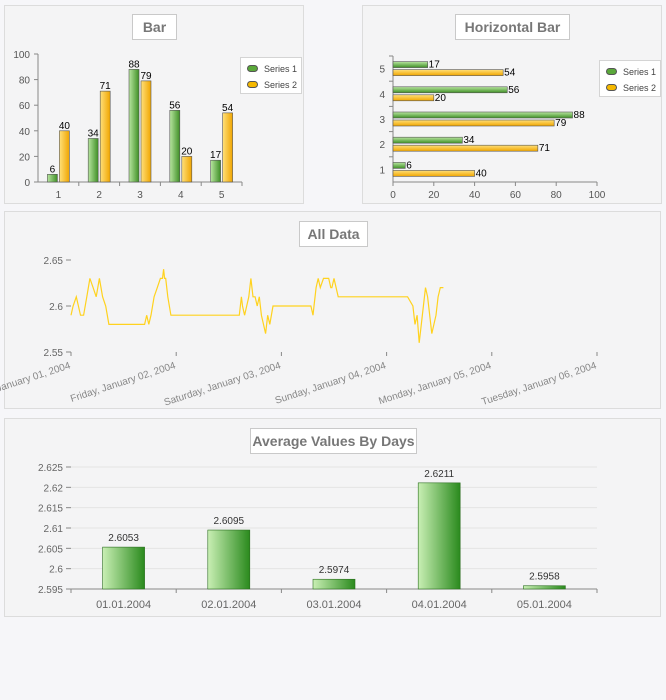 Image resolution: width=666 pixels, height=700 pixels. Describe the element at coordinates (36, 384) in the screenshot. I see `x-tick-label: Thursday, January 01, 2004` at that location.